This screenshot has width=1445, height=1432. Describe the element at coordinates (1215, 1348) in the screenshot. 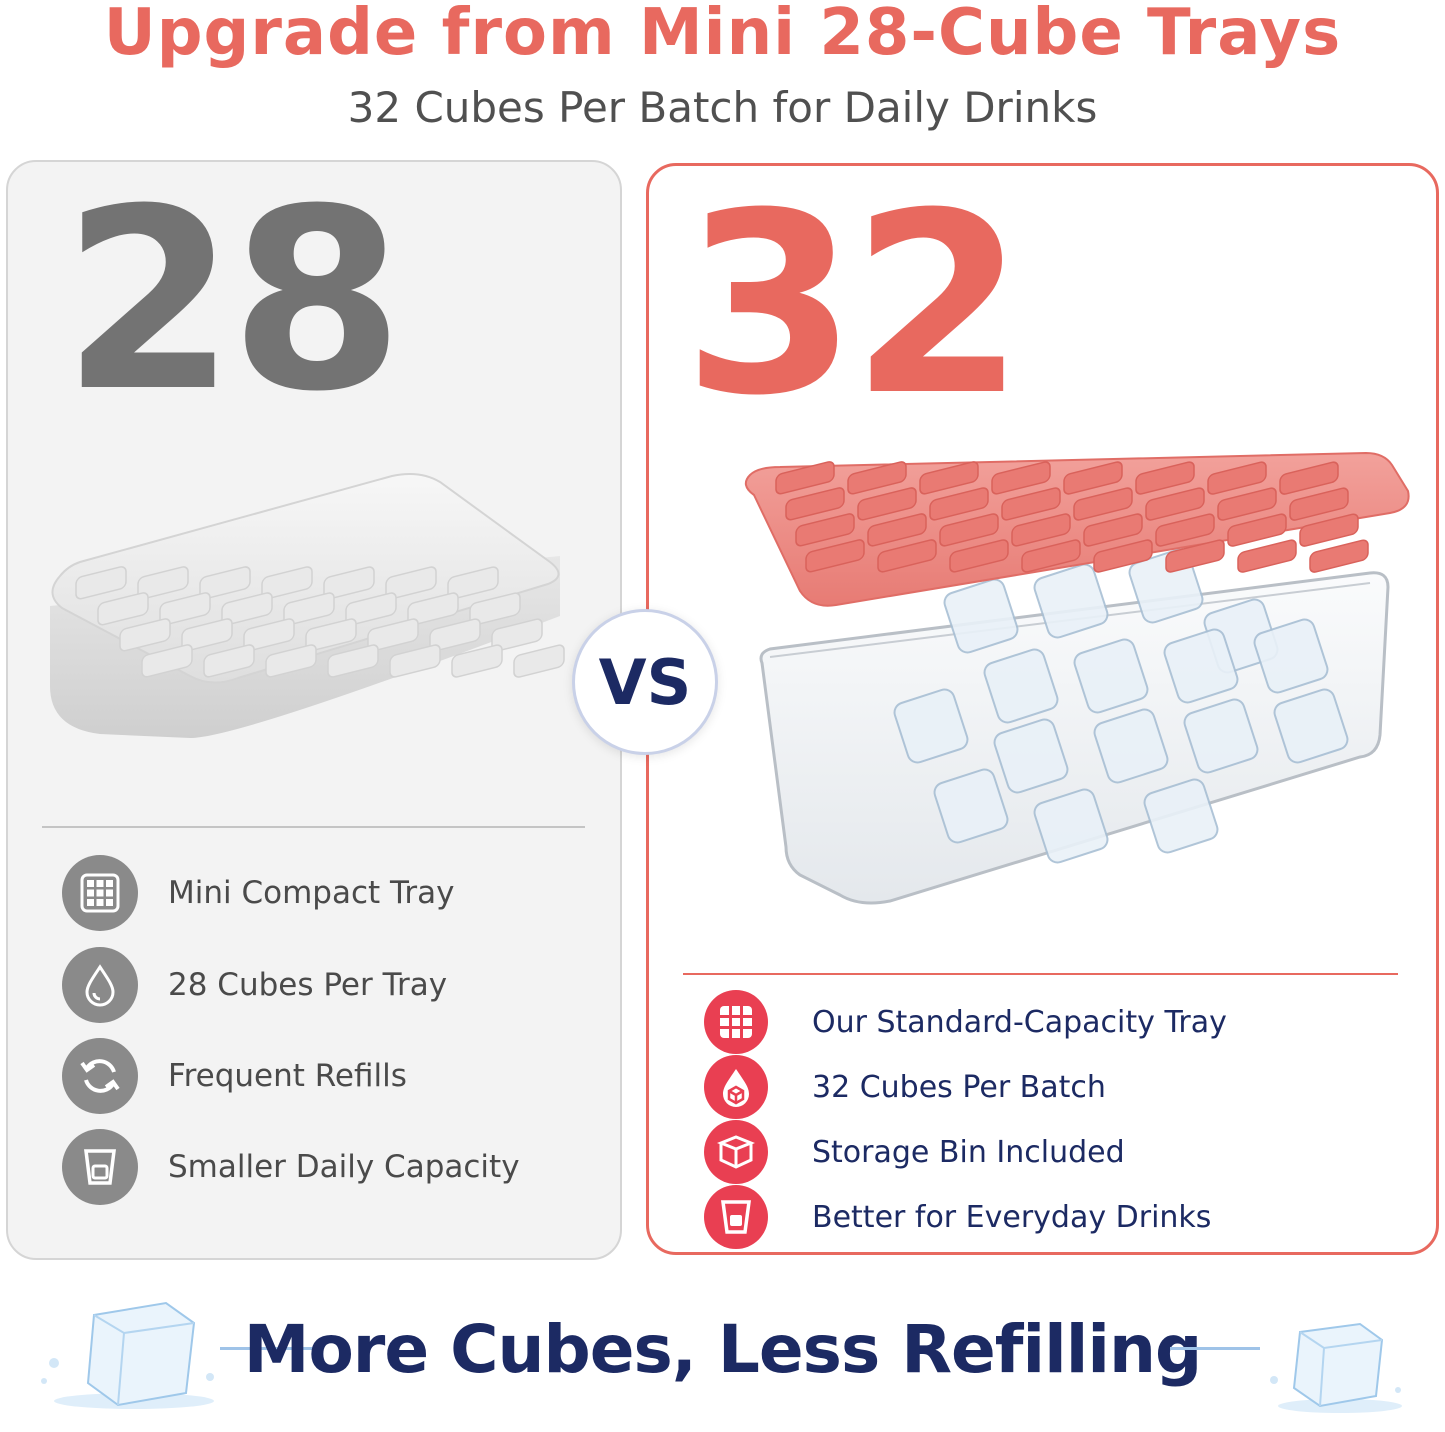

I see `footer-rule-right` at that location.